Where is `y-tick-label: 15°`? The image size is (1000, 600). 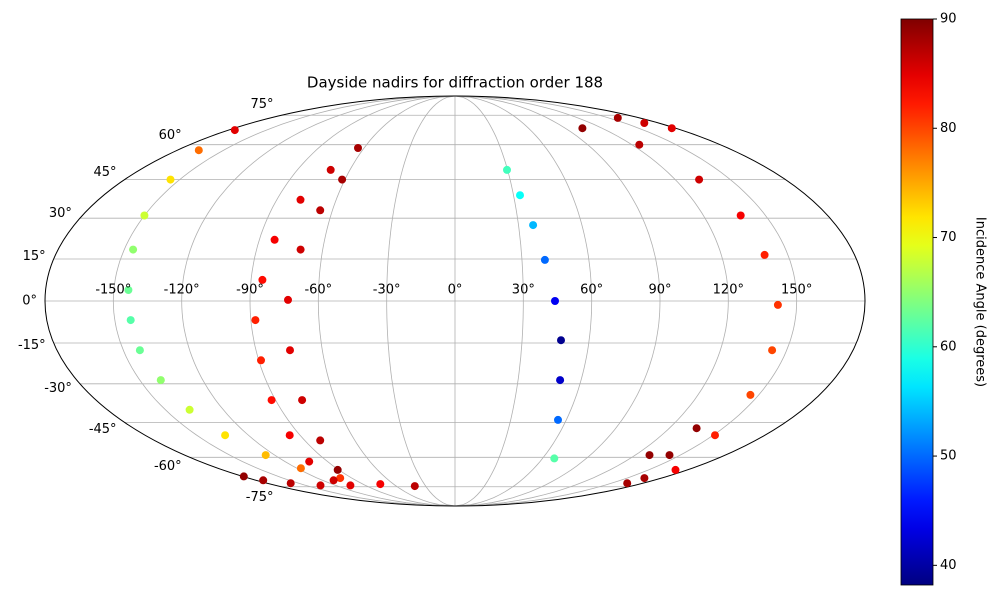
y-tick-label: 15° is located at coordinates (34, 256).